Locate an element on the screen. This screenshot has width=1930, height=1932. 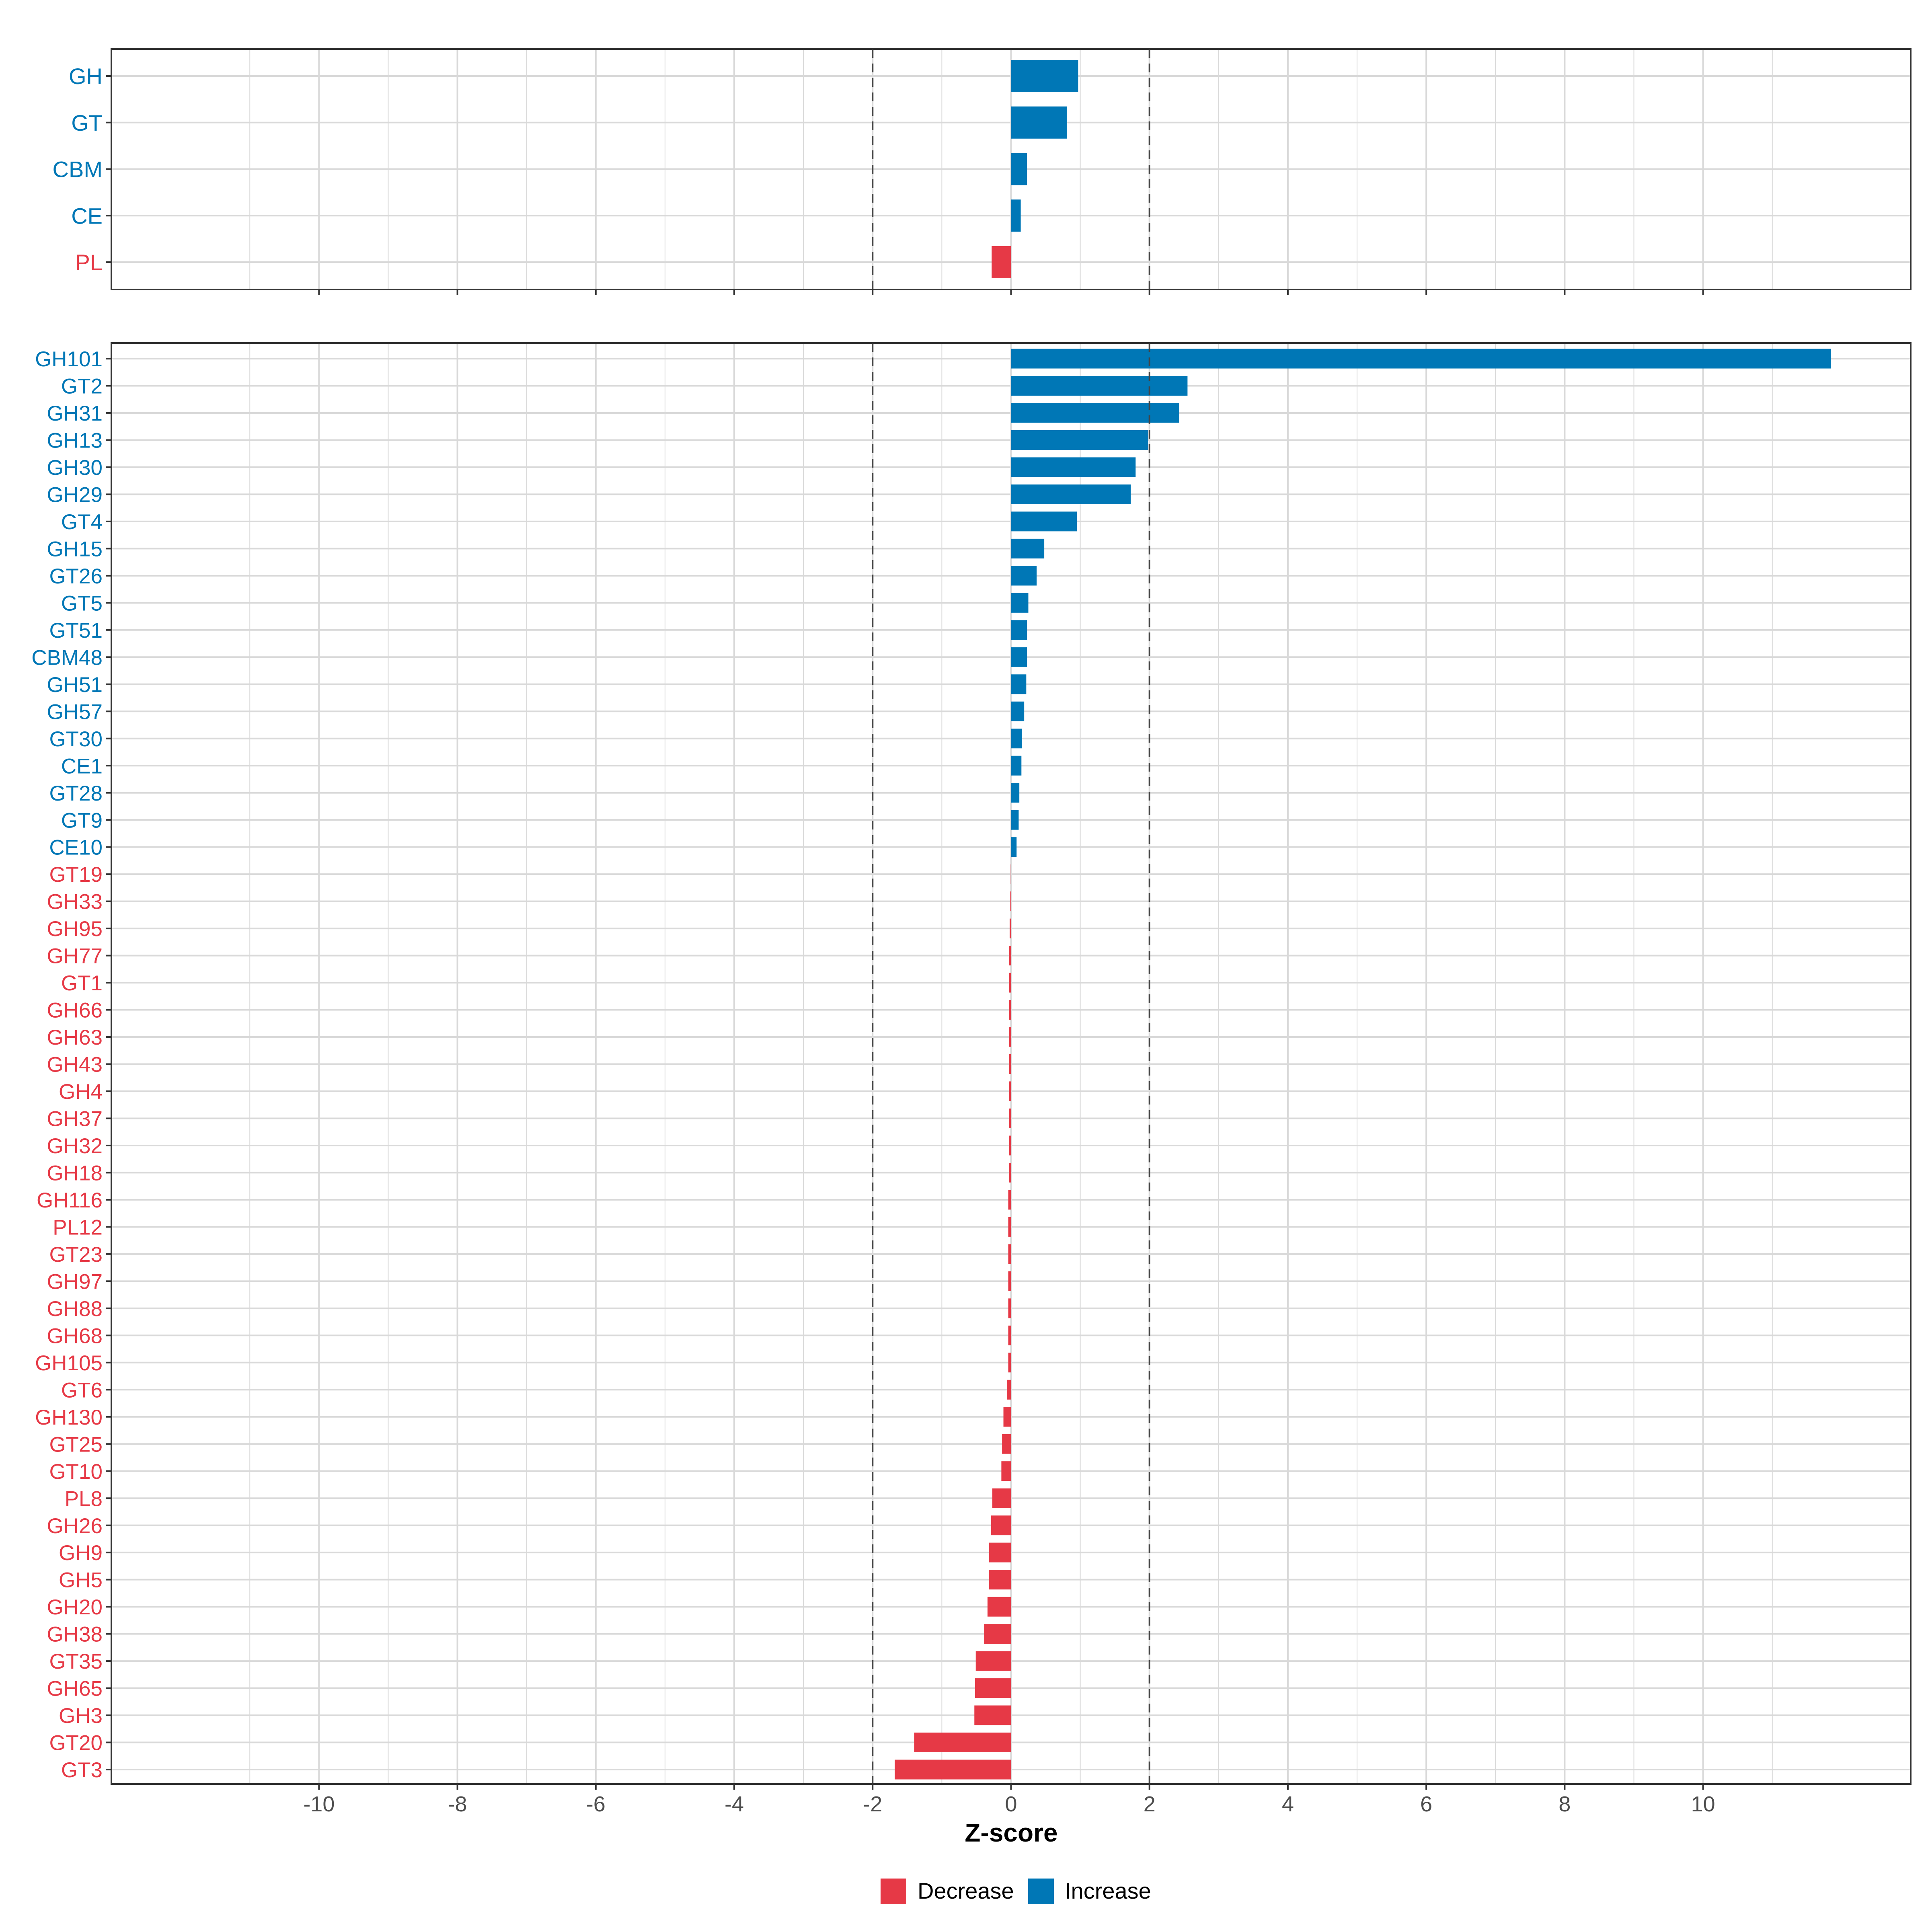
bottom-category-label-gh105: GH105 is located at coordinates (69, 1363).